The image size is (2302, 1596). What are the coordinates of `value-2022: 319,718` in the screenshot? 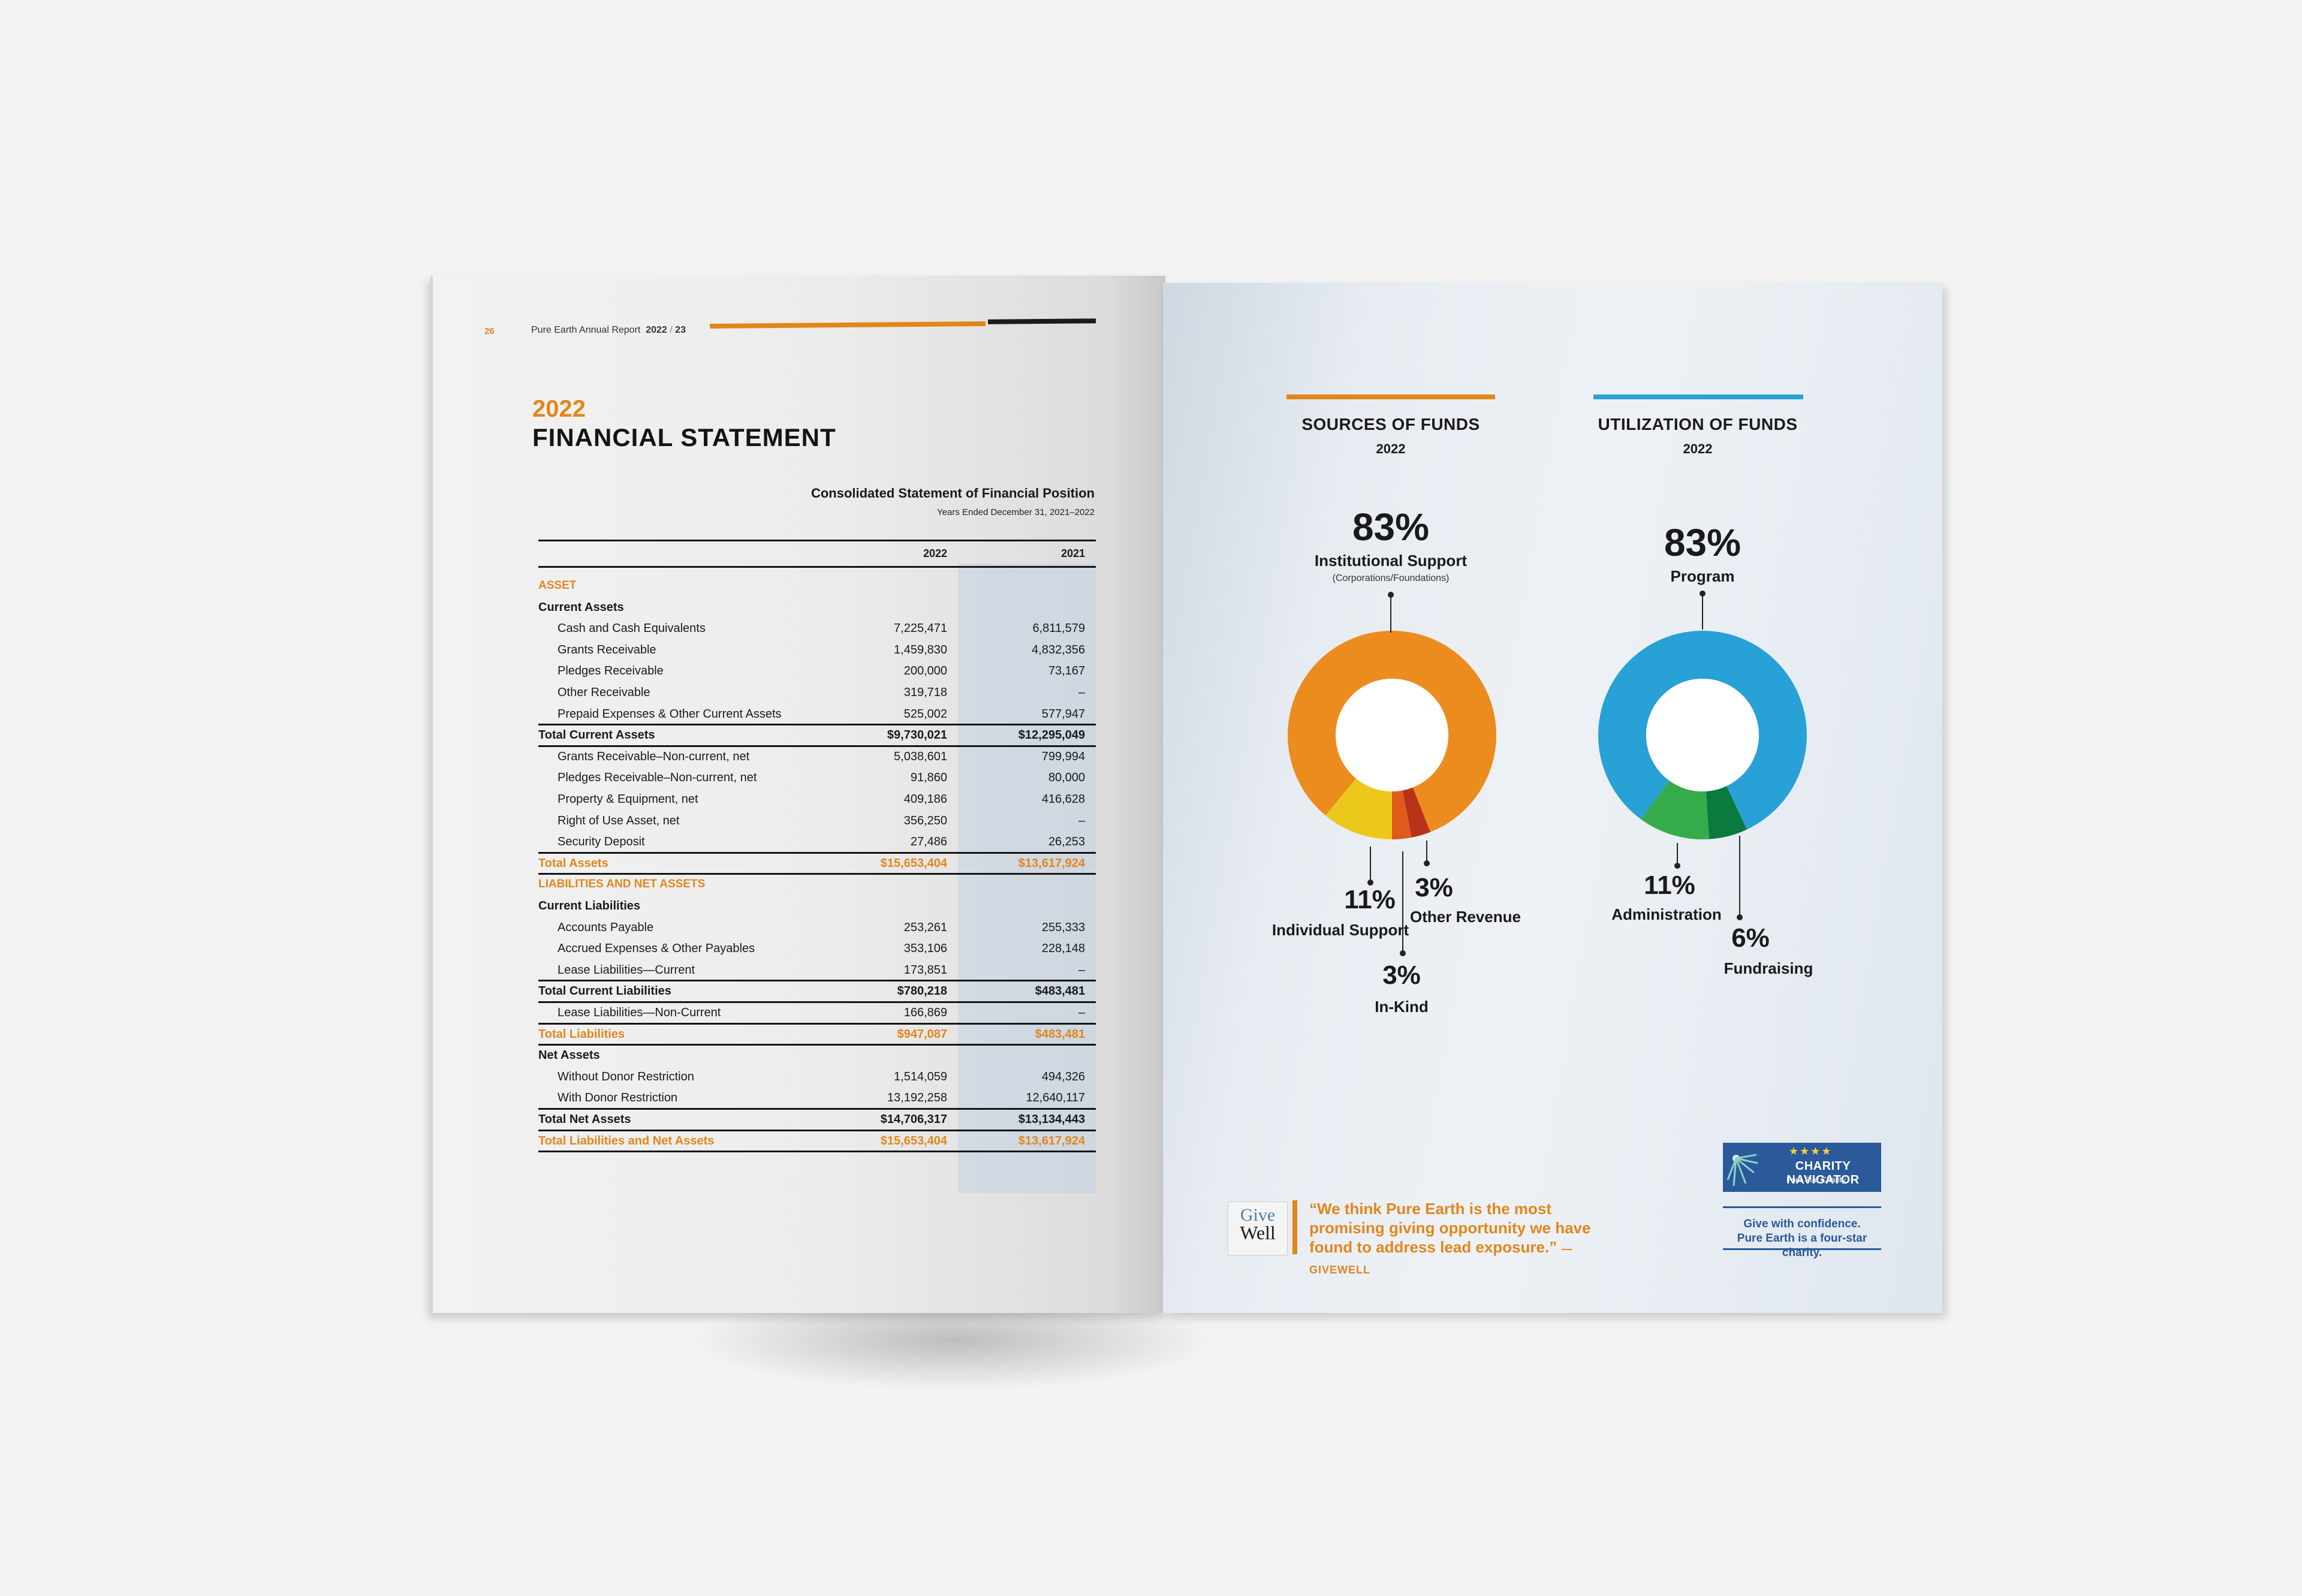 It's located at (925, 692).